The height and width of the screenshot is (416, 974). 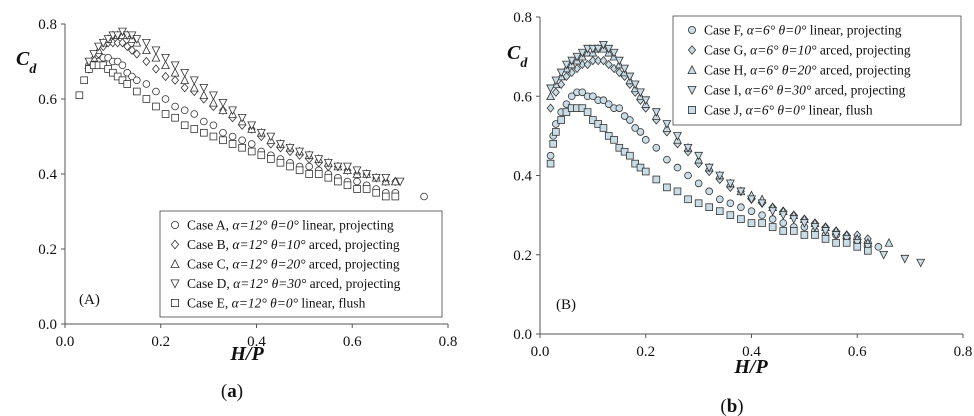 I want to click on y-tick-label: 0.6, so click(x=522, y=97).